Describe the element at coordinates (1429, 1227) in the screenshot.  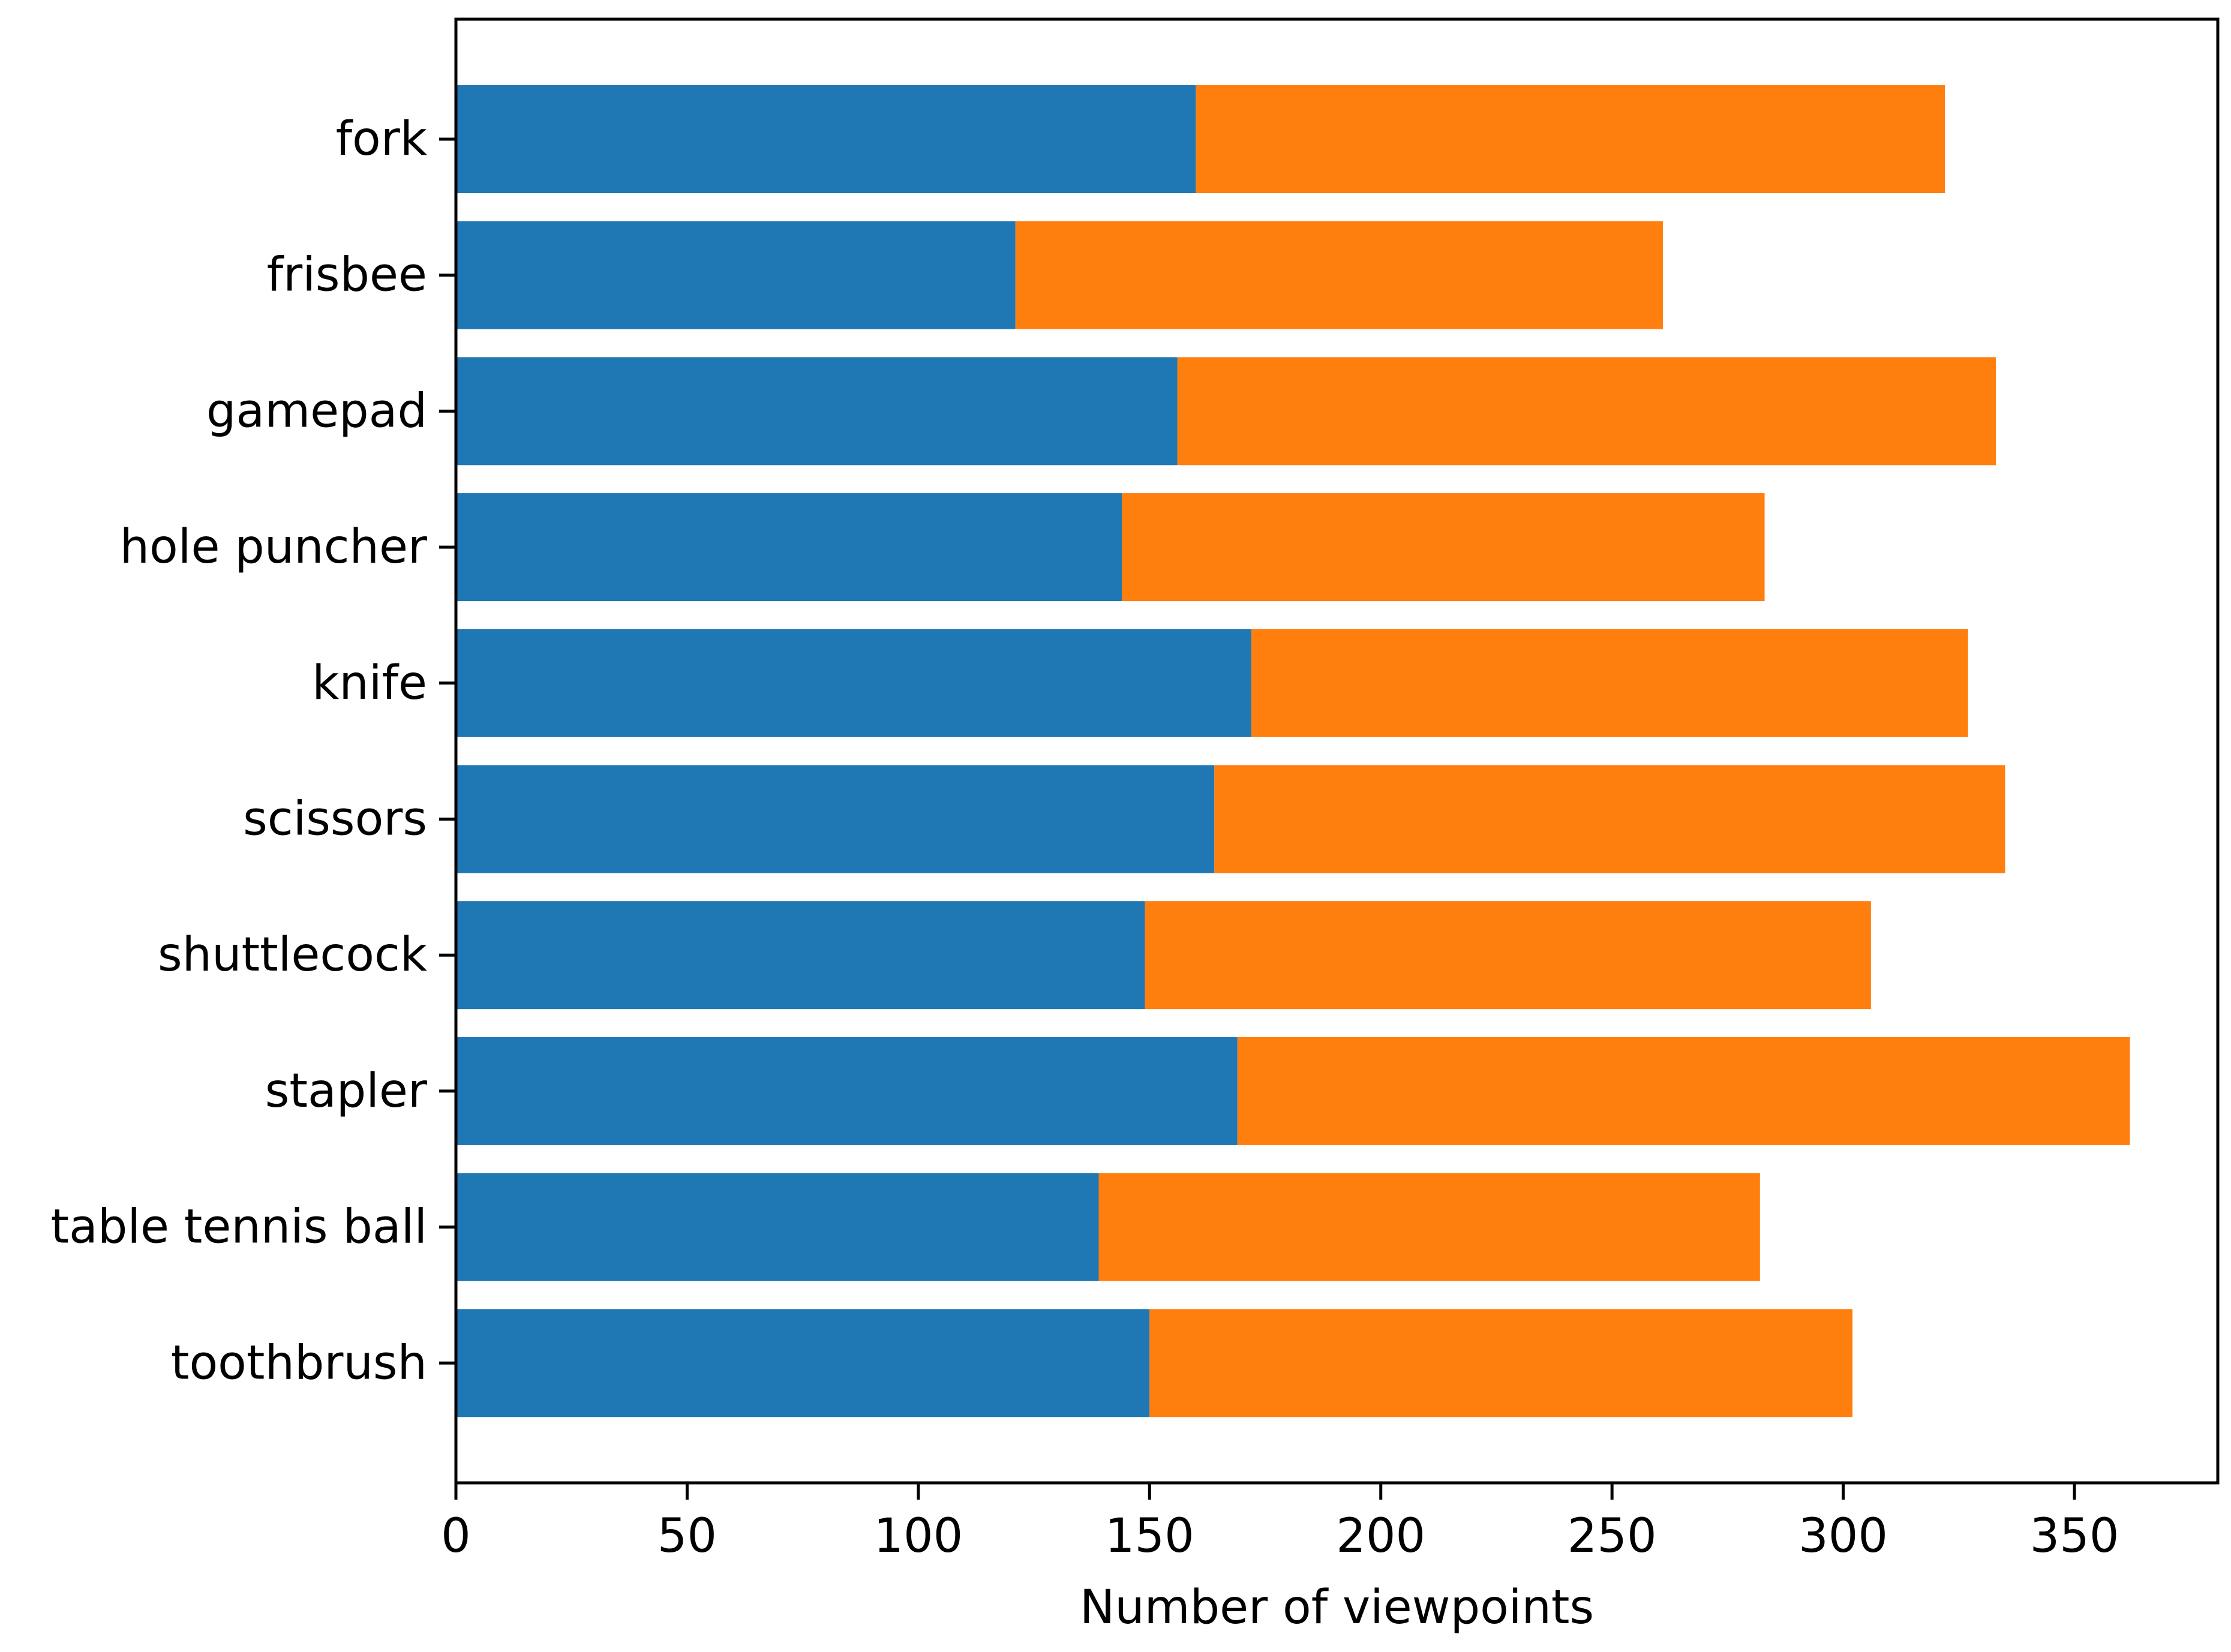
I see `bar-2-table-tennis-ball` at that location.